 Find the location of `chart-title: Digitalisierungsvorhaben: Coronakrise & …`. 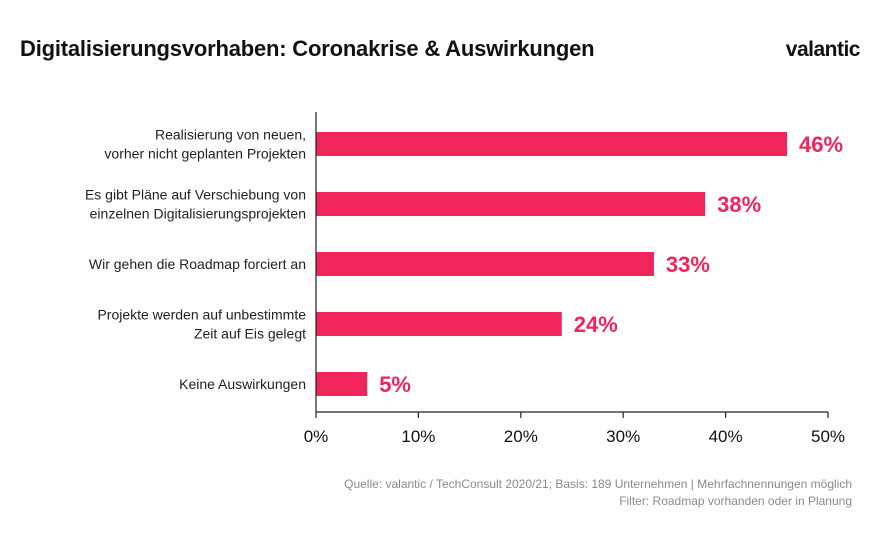

chart-title: Digitalisierungsvorhaben: Coronakrise & … is located at coordinates (307, 48).